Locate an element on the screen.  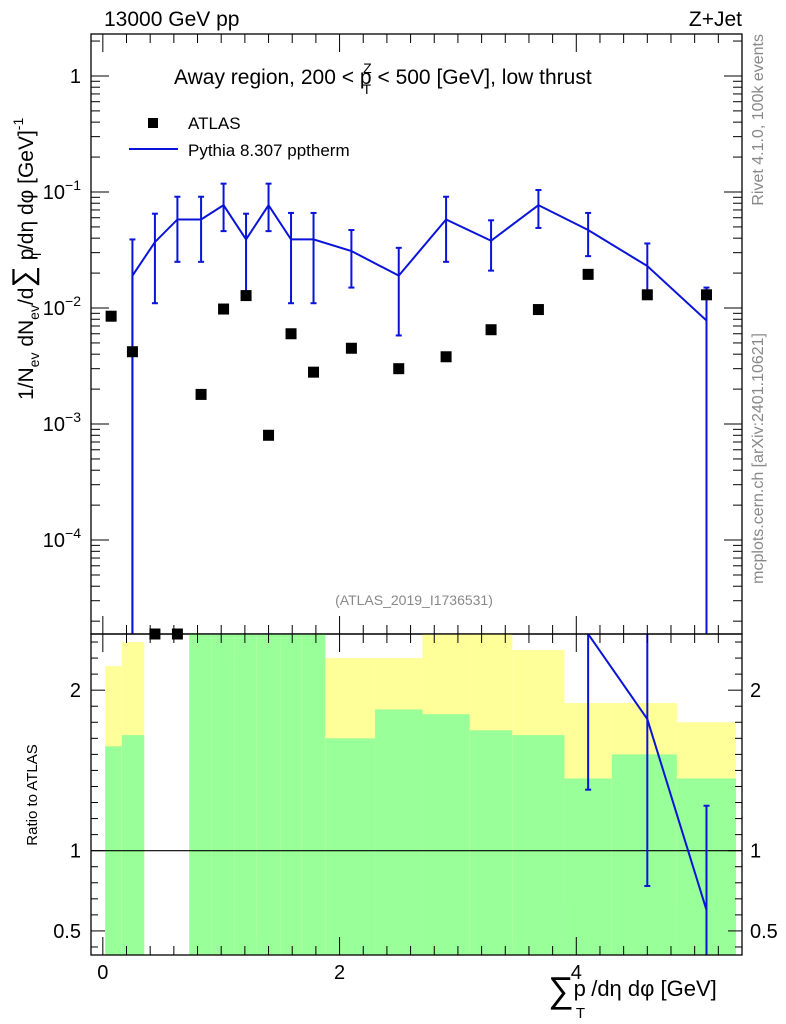
legend-atlas-label: ATLAS is located at coordinates (214, 123).